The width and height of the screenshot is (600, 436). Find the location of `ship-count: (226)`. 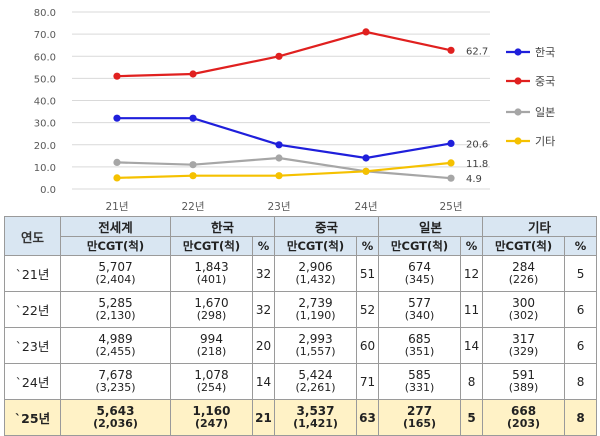

ship-count: (226) is located at coordinates (523, 279).